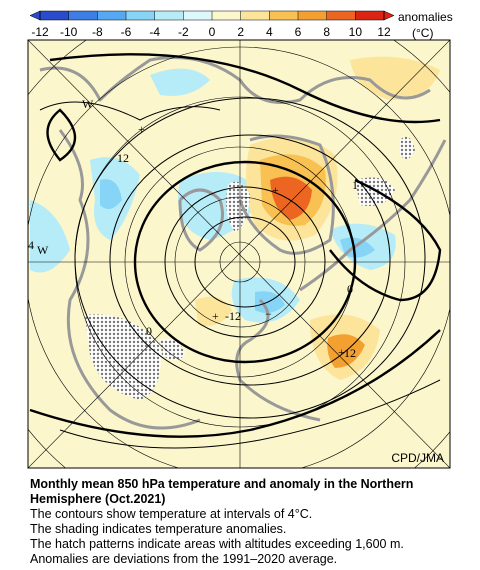 This screenshot has width=480, height=570. I want to click on legend-unit: (°C), so click(422, 33).